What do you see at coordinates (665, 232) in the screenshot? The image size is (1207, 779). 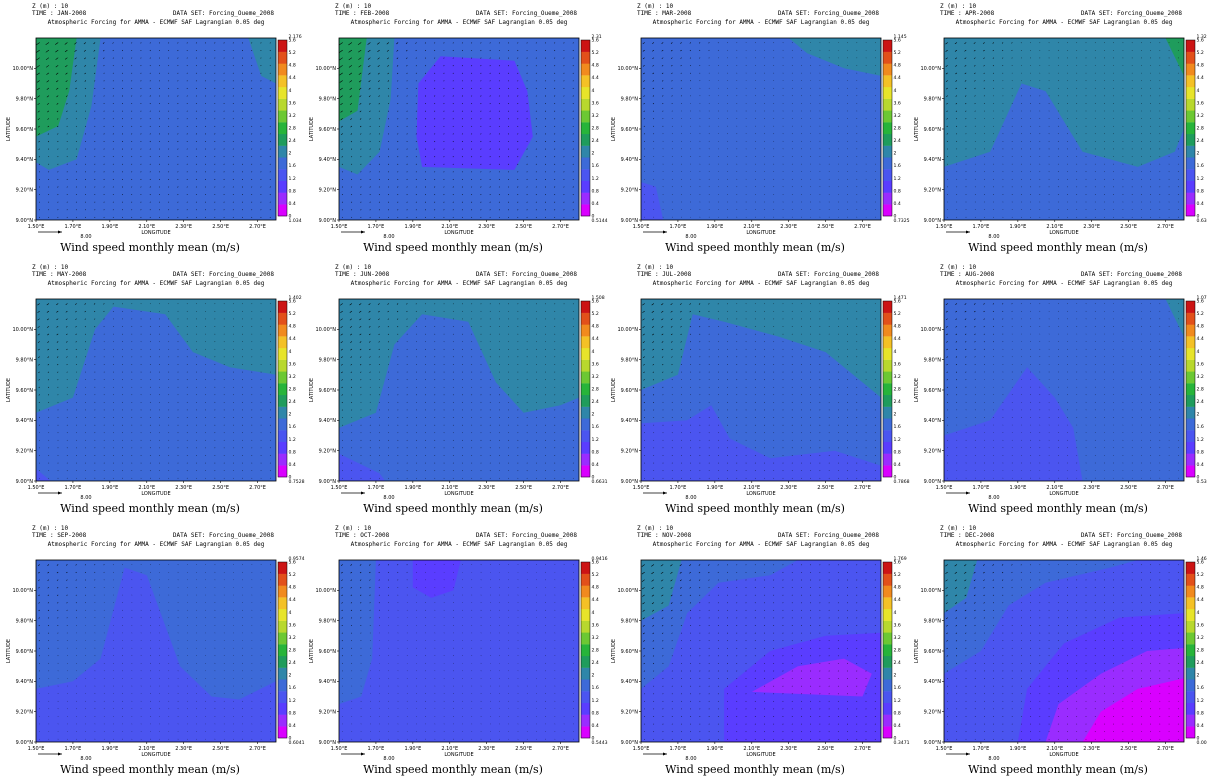 I see `reference-arrowhead` at bounding box center [665, 232].